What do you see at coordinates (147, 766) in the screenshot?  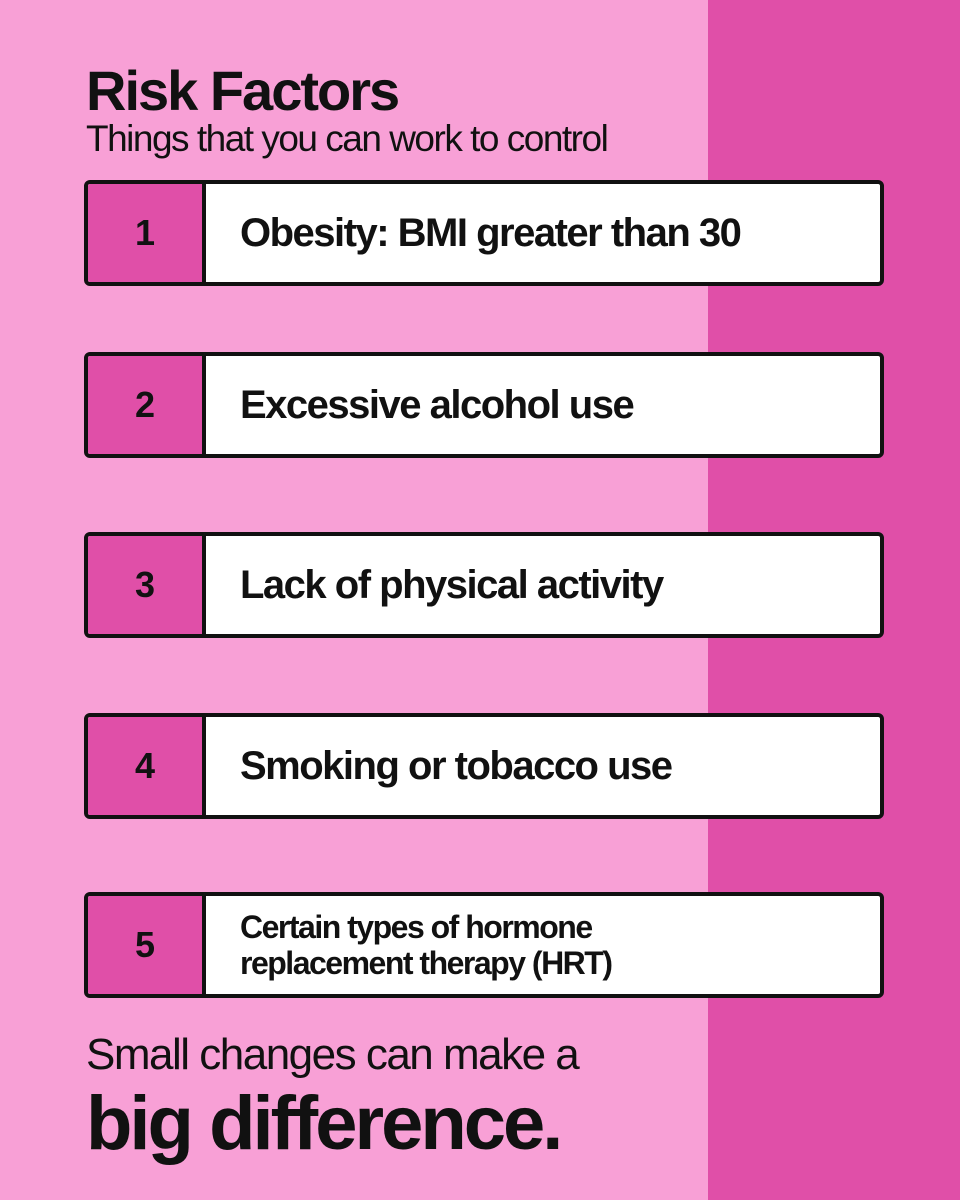 I see `item-number: 4` at bounding box center [147, 766].